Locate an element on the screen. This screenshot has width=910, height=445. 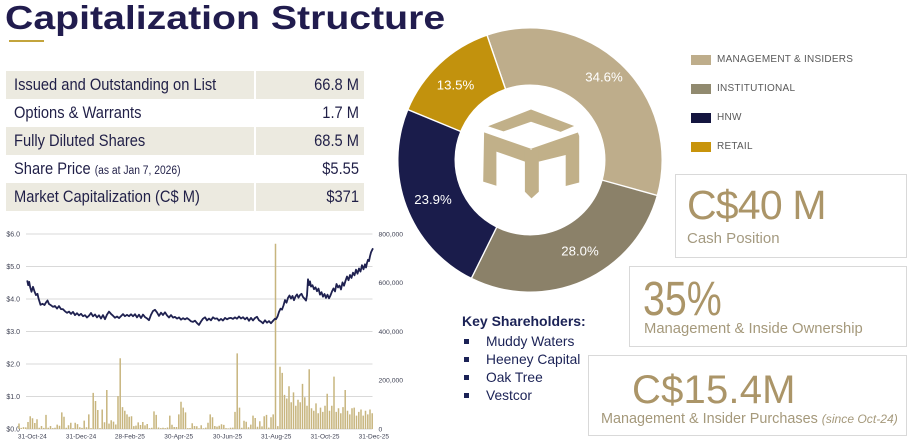
svg-text: 13.5% is located at coordinates (456, 85).